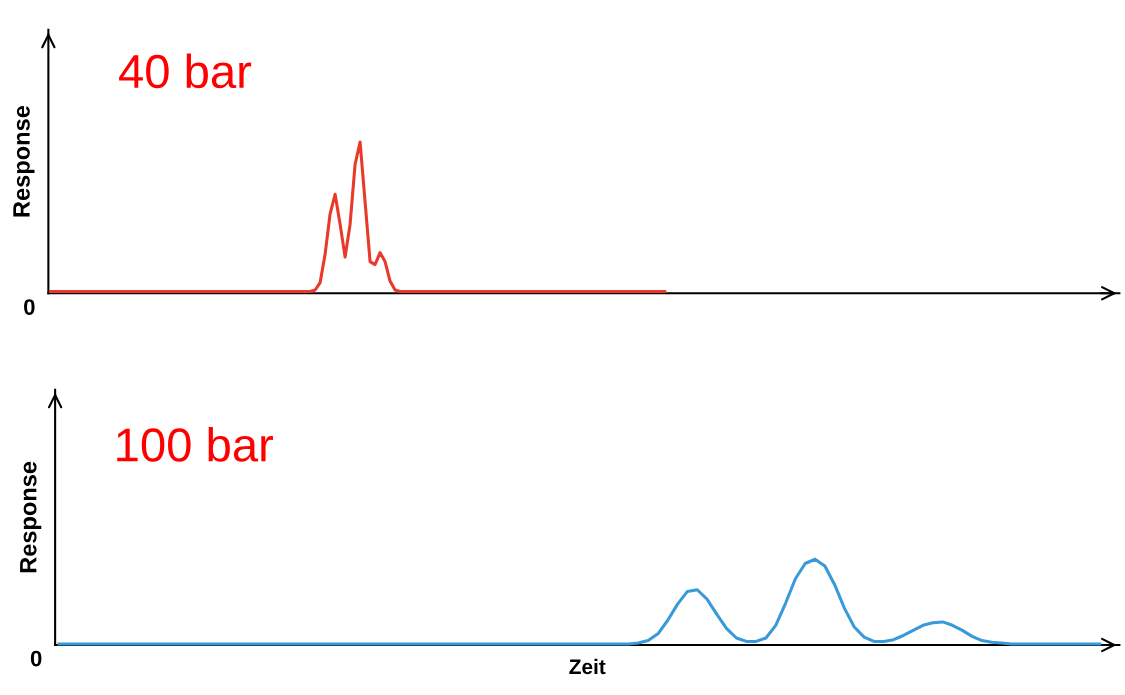  I want to click on chart-title: 100 bar, so click(195, 444).